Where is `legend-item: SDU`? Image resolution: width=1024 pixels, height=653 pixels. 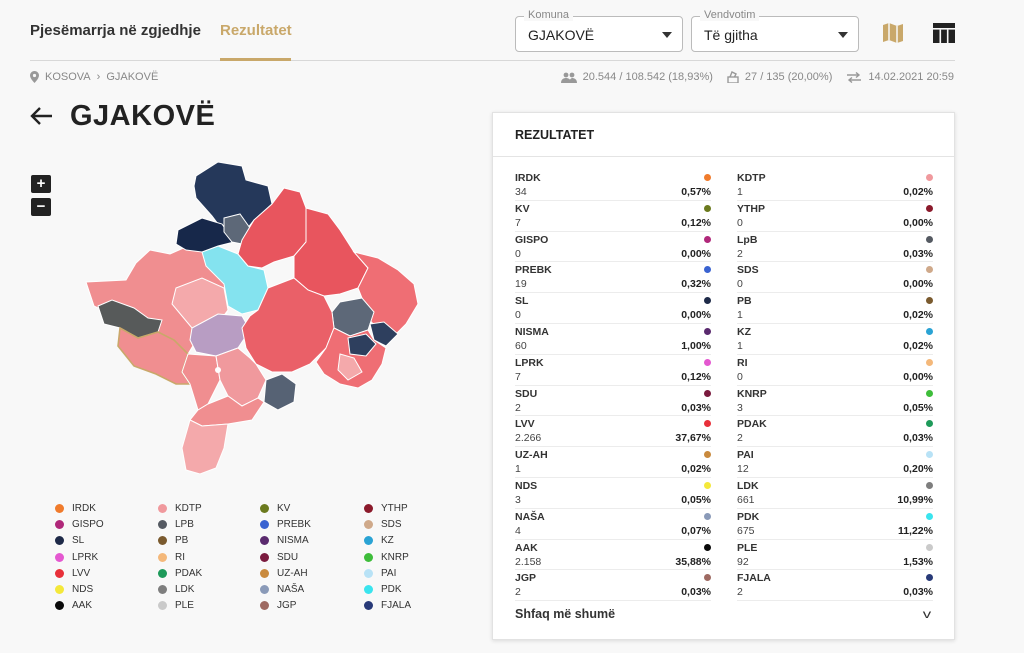 legend-item: SDU is located at coordinates (312, 557).